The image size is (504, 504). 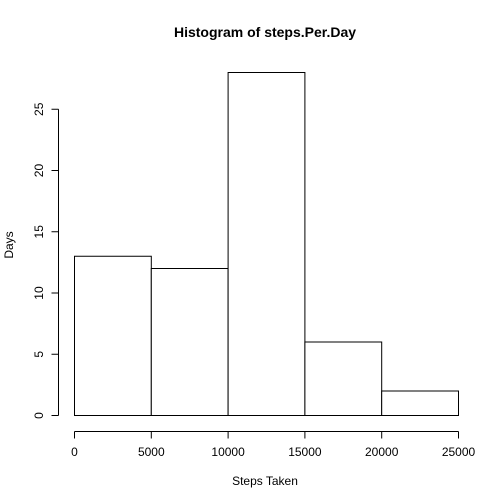 I want to click on x-tick-label: 20000, so click(x=382, y=452).